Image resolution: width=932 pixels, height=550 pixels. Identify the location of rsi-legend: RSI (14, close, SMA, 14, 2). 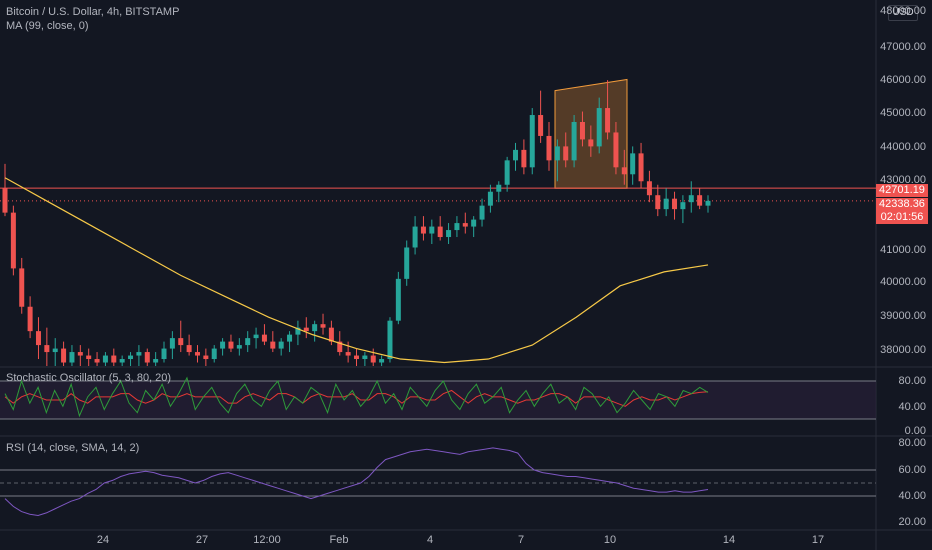
(73, 448).